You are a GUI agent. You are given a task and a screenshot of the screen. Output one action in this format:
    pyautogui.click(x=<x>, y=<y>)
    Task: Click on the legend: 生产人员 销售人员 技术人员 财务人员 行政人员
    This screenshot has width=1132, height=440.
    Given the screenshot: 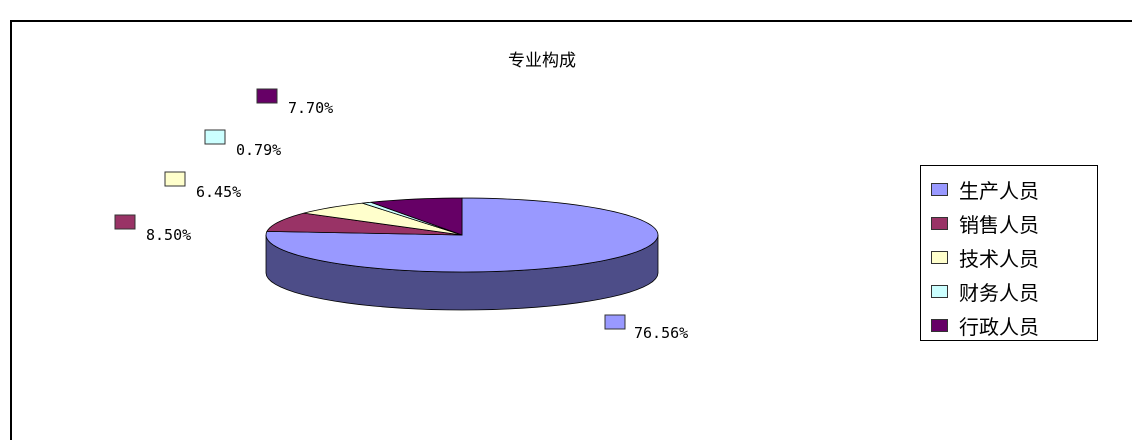 What is the action you would take?
    pyautogui.click(x=1009, y=253)
    